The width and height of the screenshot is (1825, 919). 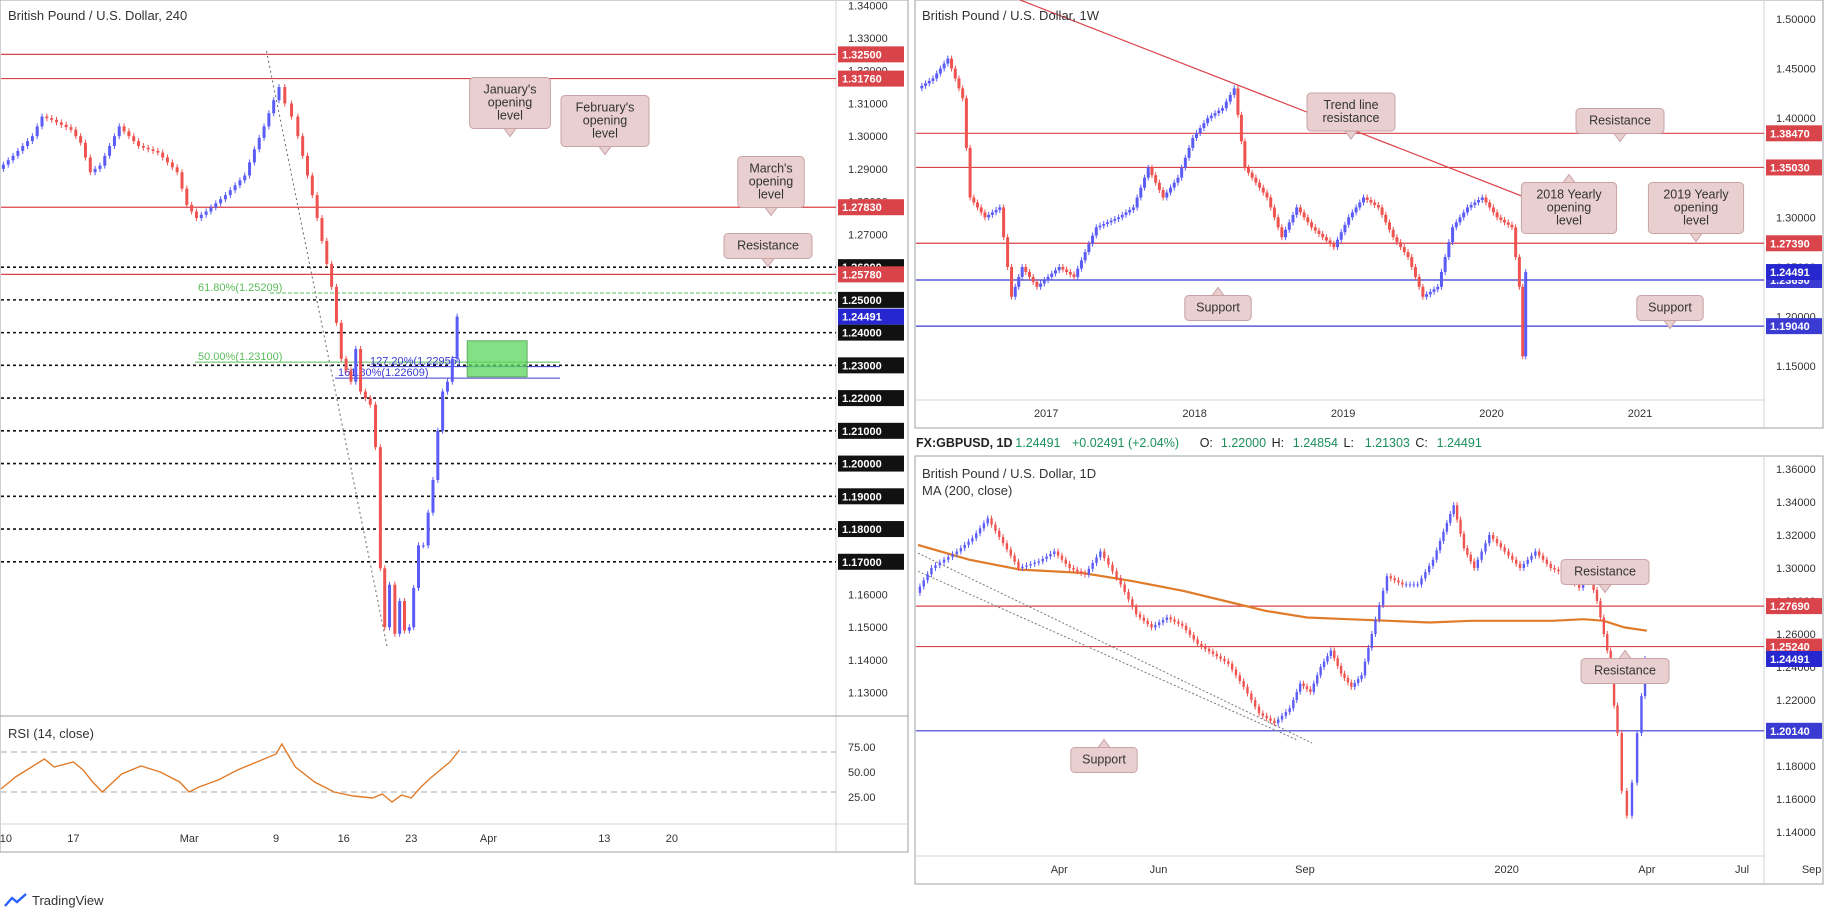 What do you see at coordinates (411, 839) in the screenshot?
I see `h4-x-tick: 23` at bounding box center [411, 839].